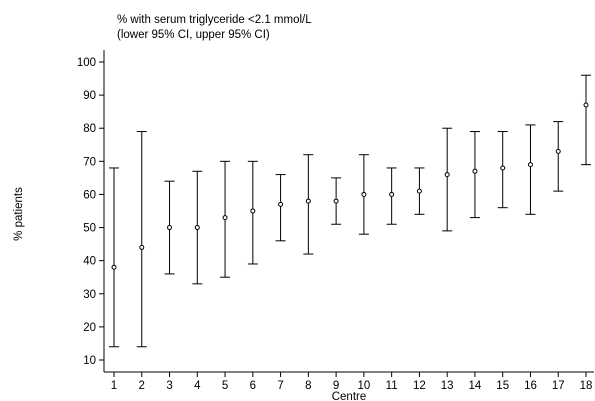 The height and width of the screenshot is (401, 595). I want to click on x-tick-label: 16, so click(530, 386).